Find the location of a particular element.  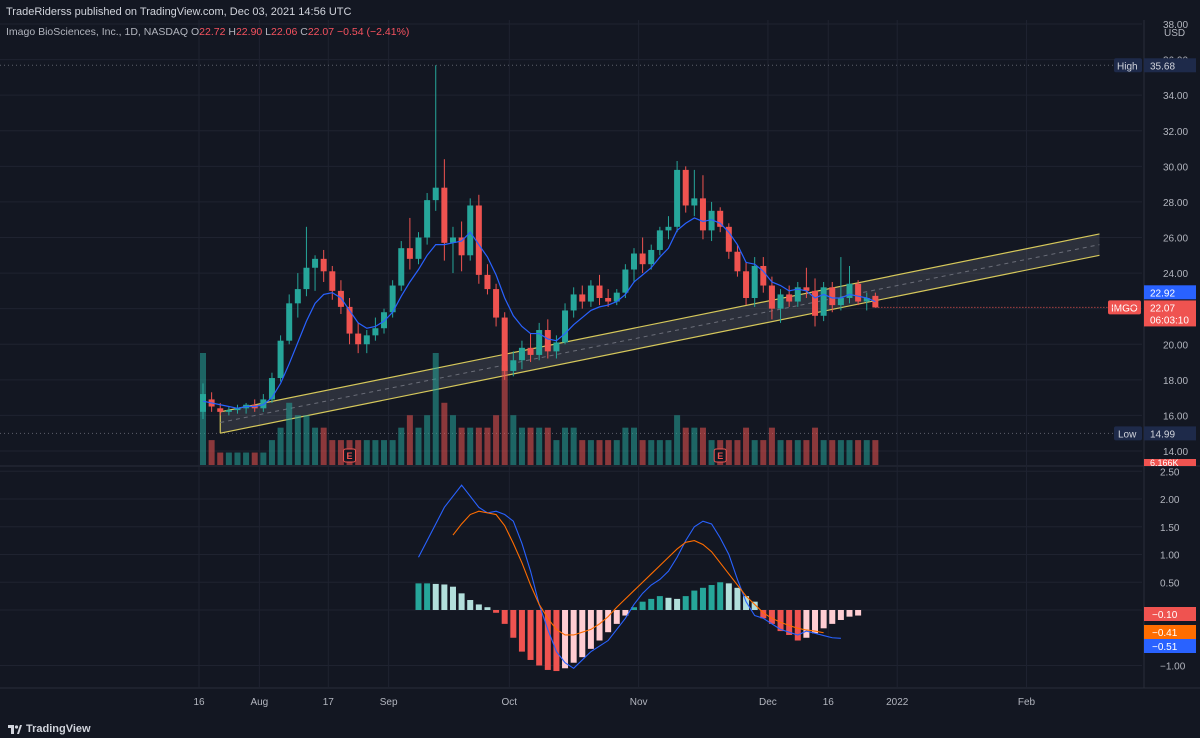

signal-line is located at coordinates (638, 573).